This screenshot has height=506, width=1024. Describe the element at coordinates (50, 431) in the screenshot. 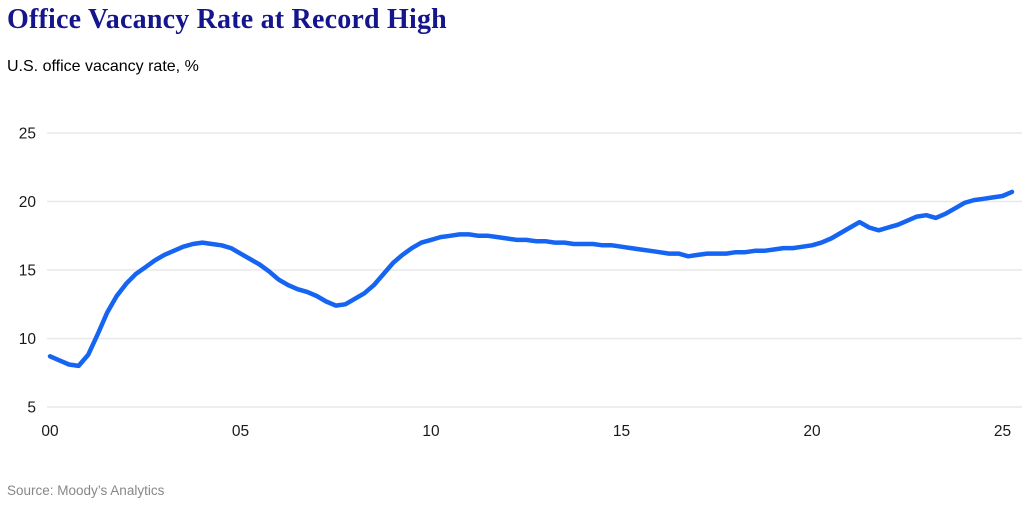

I see `x-tick-label-00: 00` at that location.